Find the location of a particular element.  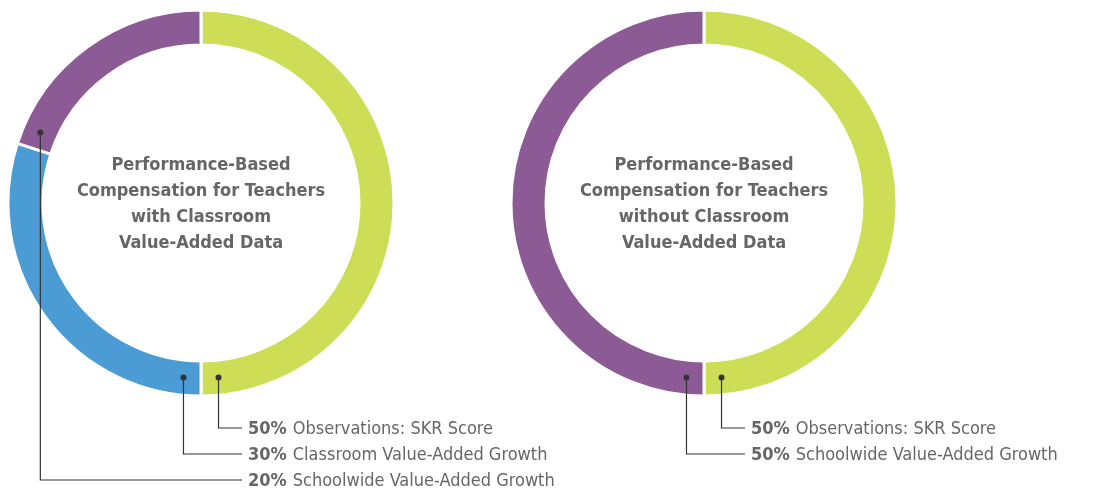

slice-label: Classroom Value-Added Growth is located at coordinates (420, 453).